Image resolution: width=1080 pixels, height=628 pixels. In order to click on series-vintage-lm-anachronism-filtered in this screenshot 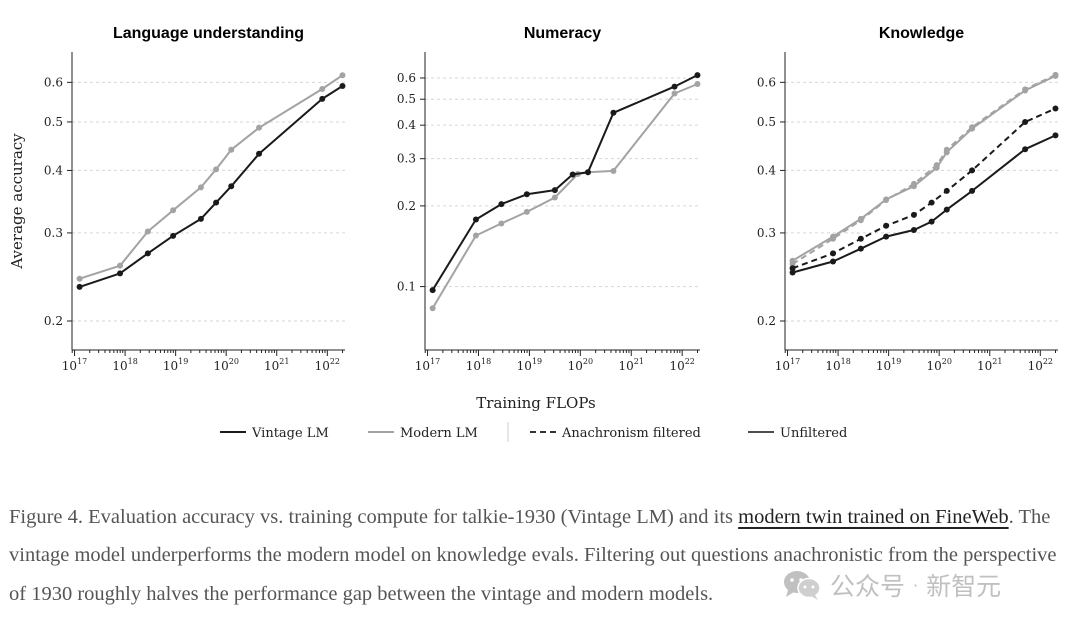, I will do `click(924, 188)`.